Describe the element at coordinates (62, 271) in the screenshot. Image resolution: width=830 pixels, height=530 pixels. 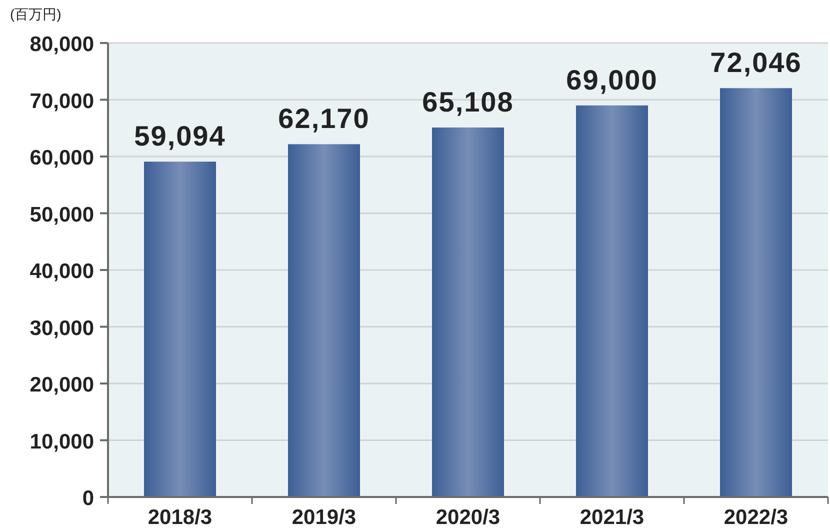
I see `y-tick-label: 40,000` at that location.